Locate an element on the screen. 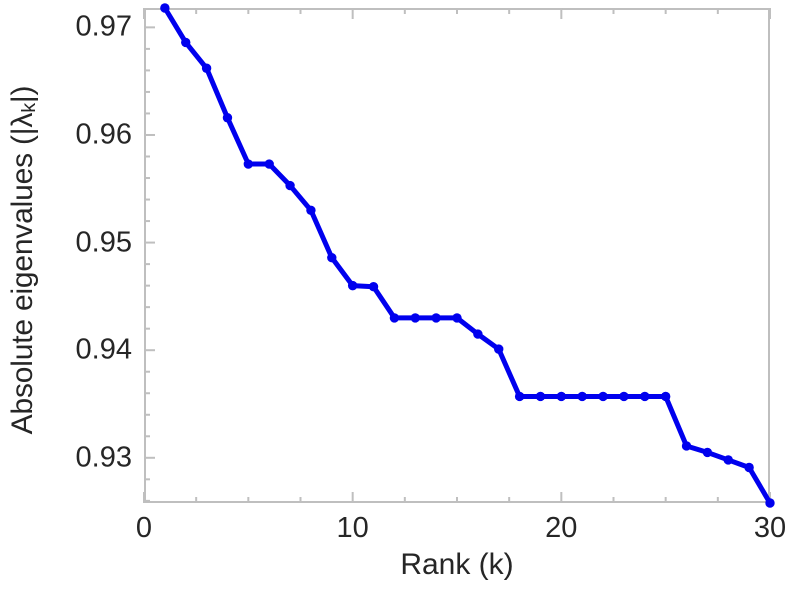 The width and height of the screenshot is (790, 600). x-axis-title: Rank (k) is located at coordinates (457, 564).